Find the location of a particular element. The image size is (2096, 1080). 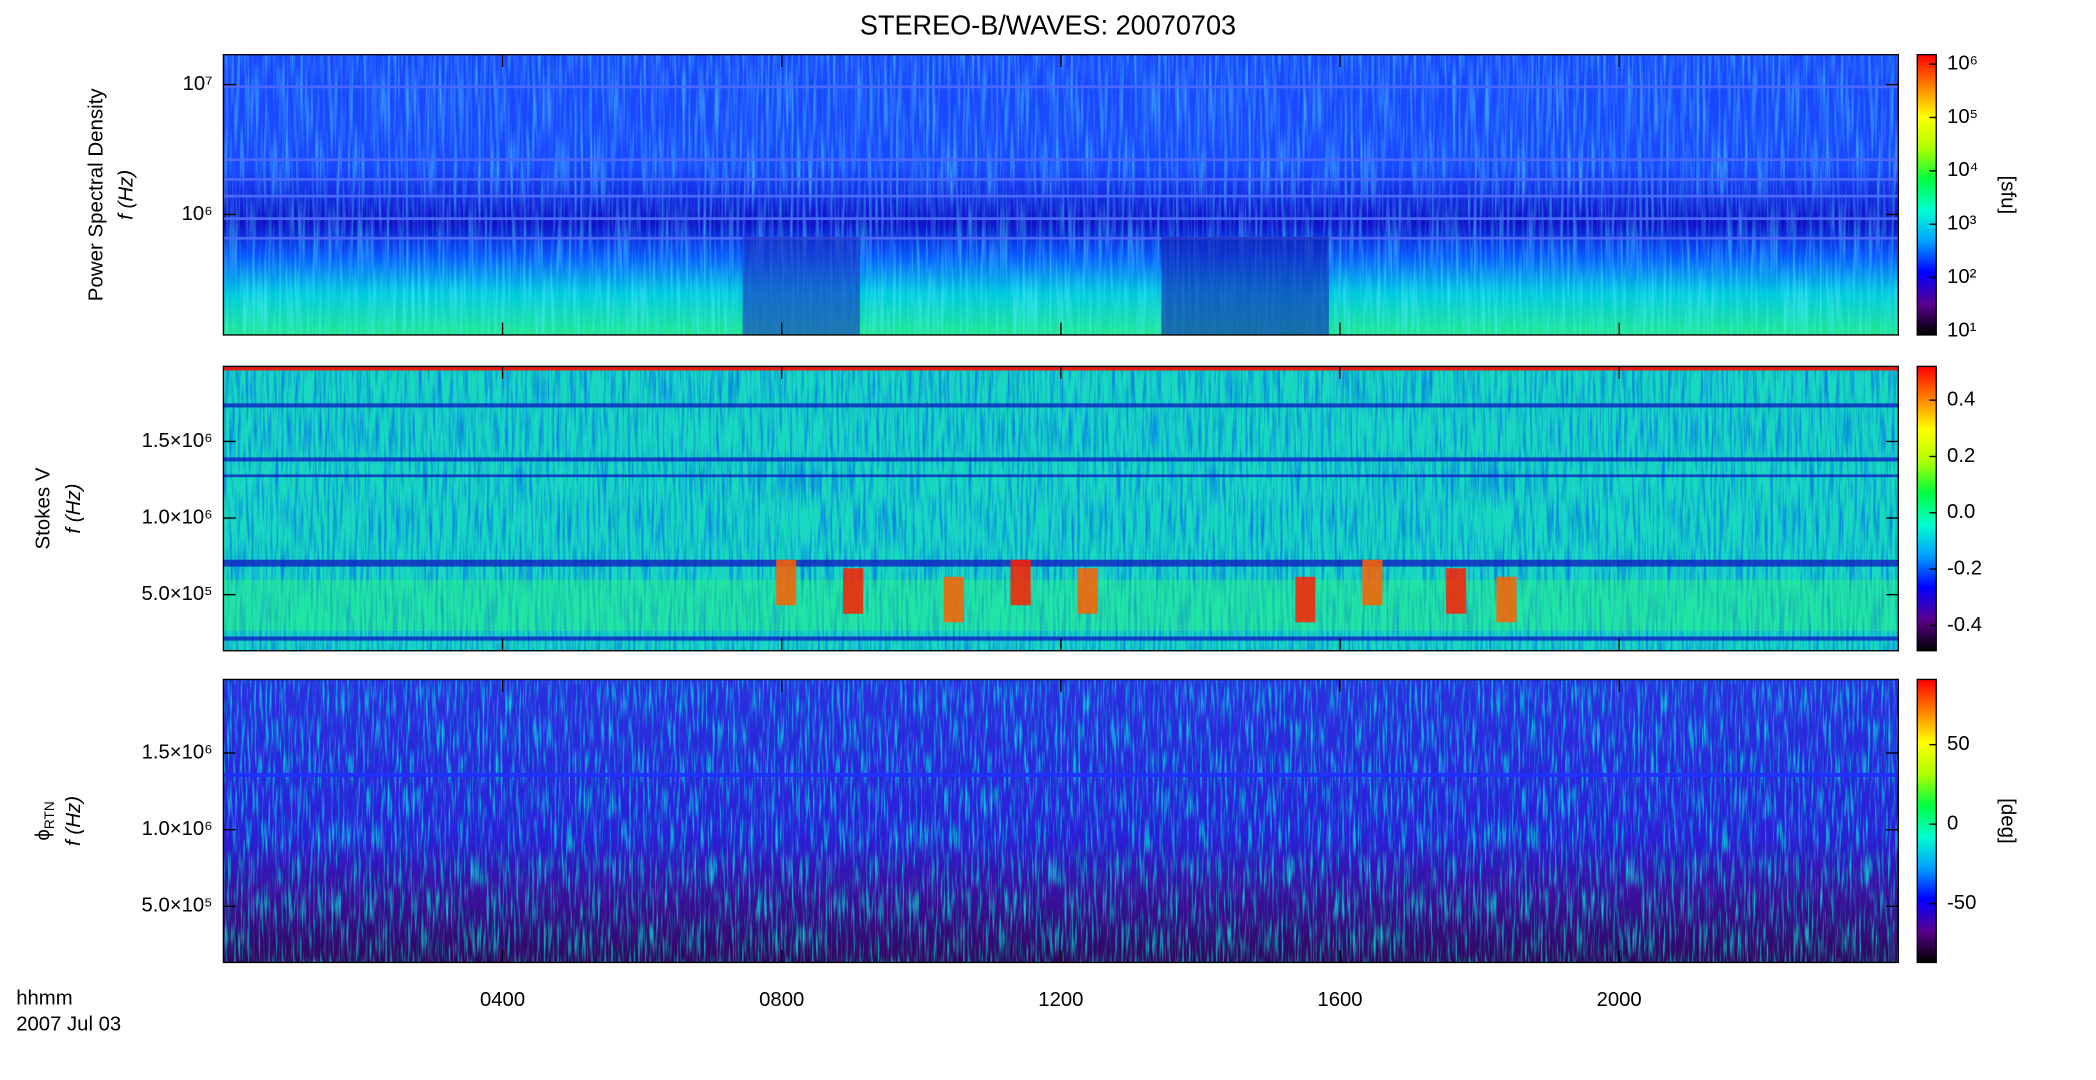

colorbar-tick-label: 0 is located at coordinates (1952, 823).